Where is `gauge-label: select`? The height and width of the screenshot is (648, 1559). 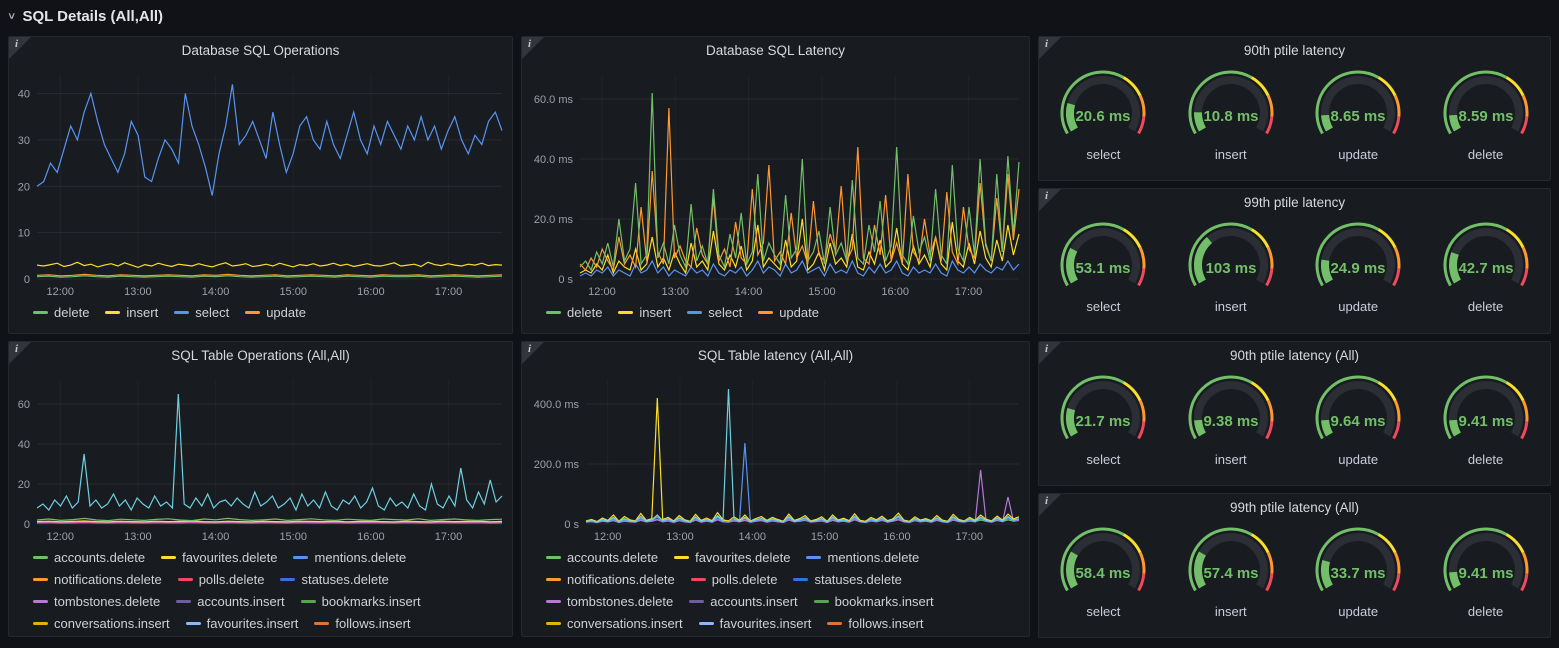
gauge-label: select is located at coordinates (1103, 154).